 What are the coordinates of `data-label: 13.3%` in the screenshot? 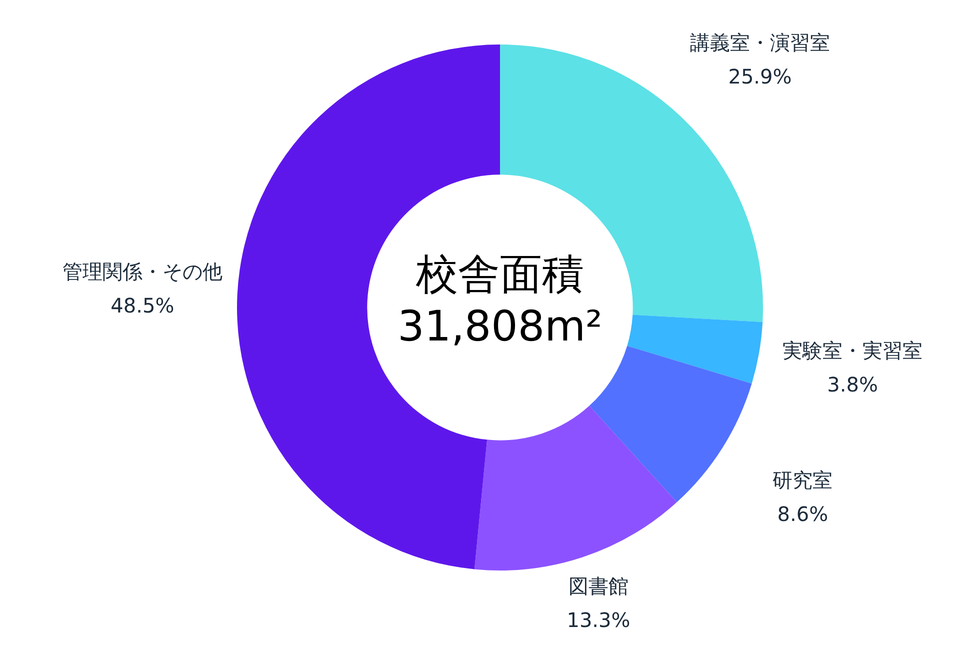 It's located at (598, 620).